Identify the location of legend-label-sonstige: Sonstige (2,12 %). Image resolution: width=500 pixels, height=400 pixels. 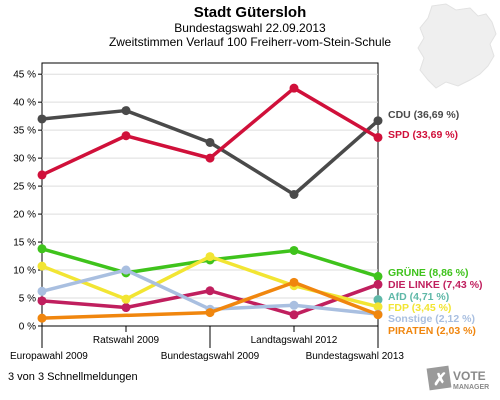
(431, 319).